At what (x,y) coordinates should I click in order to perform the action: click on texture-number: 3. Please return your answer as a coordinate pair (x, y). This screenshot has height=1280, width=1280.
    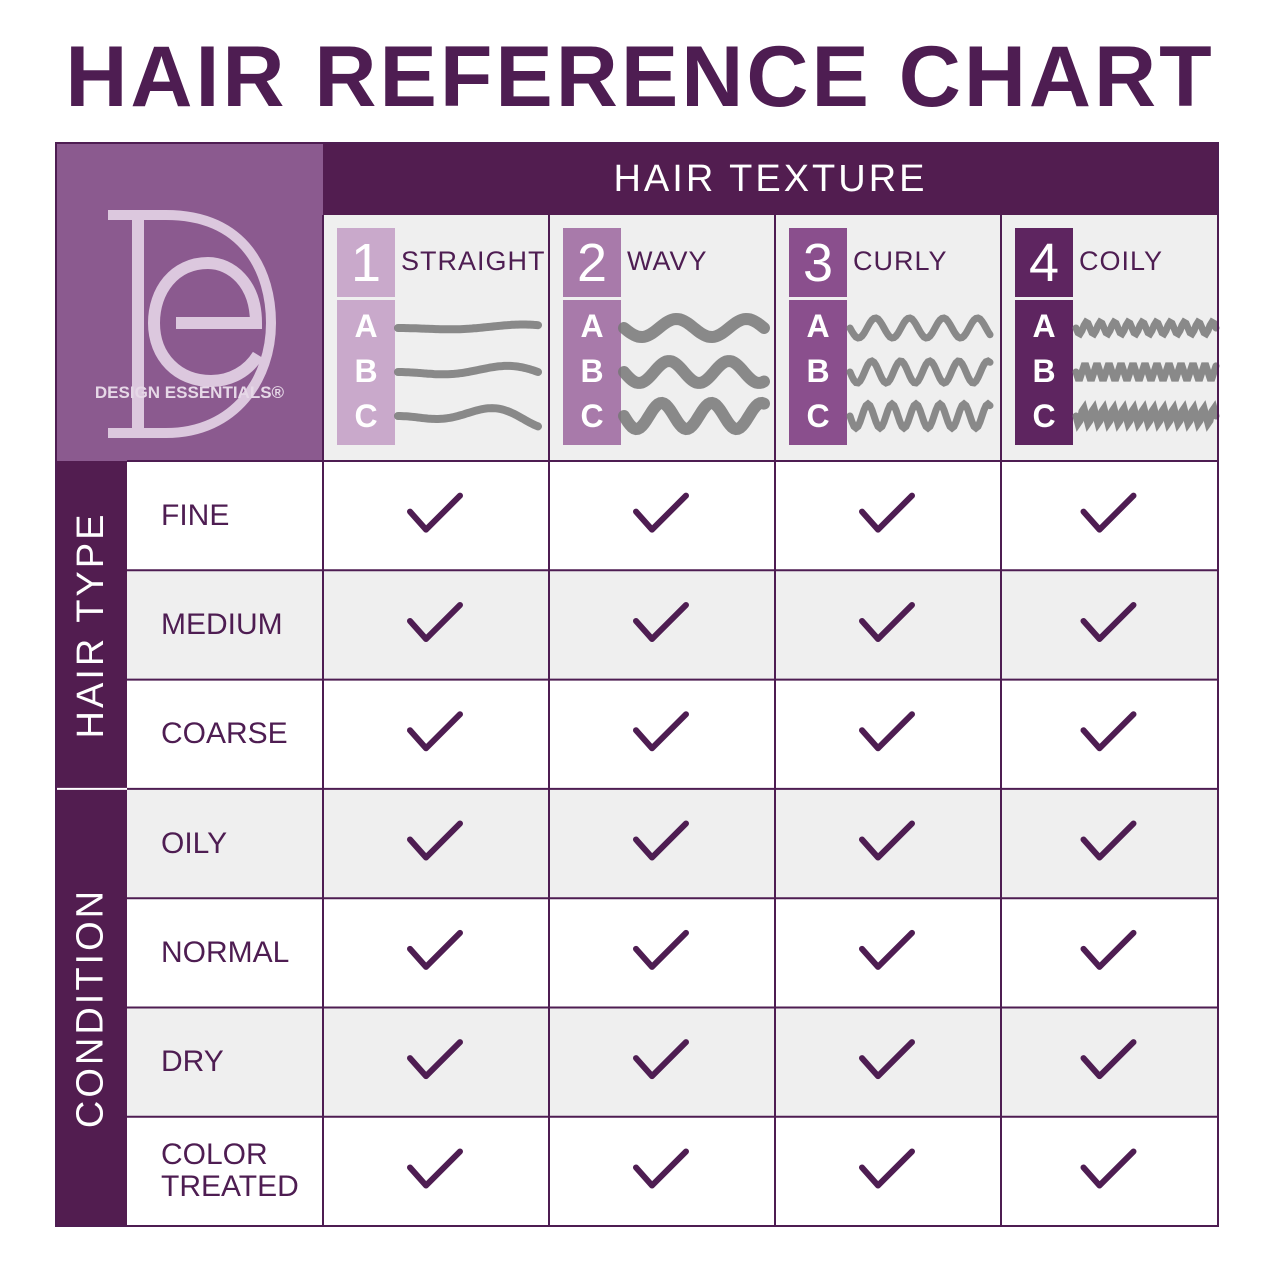
    Looking at the image, I should click on (818, 262).